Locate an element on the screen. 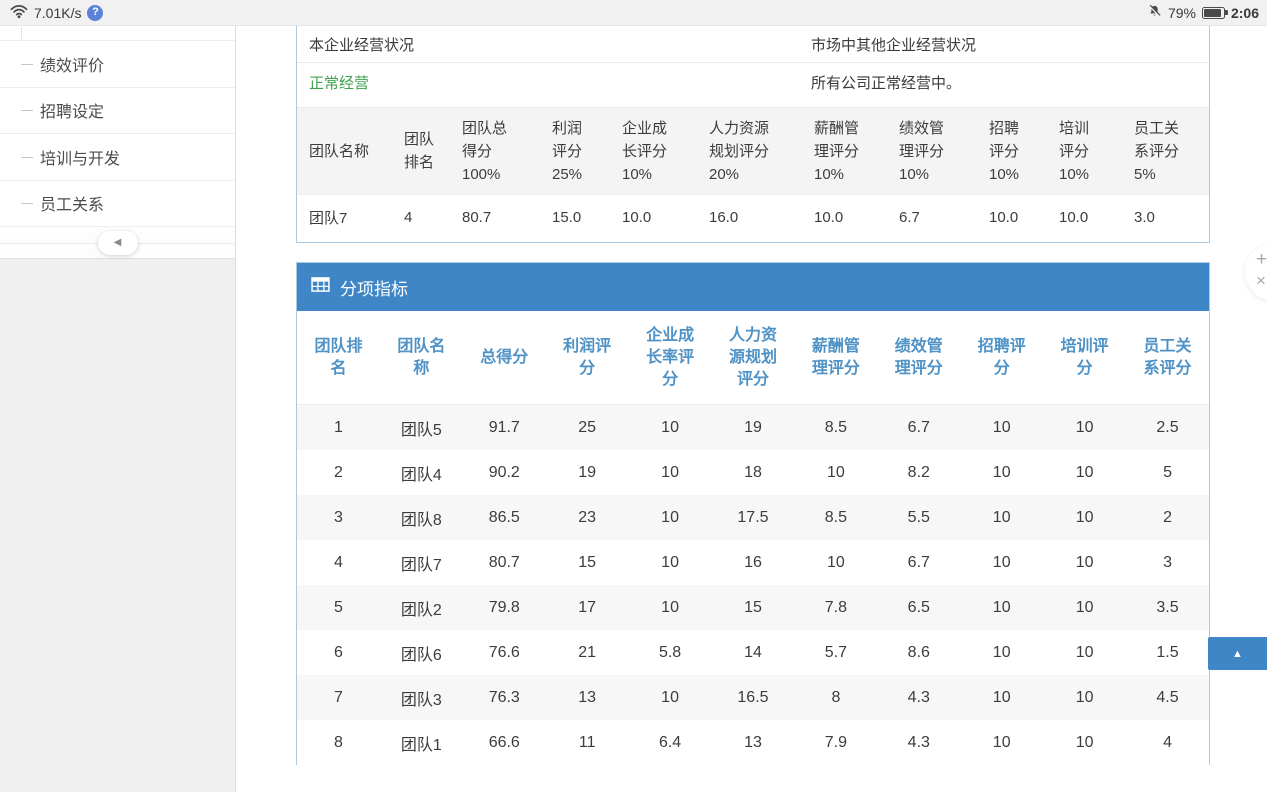 The height and width of the screenshot is (792, 1267). up-arrow-icon: ▲ is located at coordinates (1237, 653).